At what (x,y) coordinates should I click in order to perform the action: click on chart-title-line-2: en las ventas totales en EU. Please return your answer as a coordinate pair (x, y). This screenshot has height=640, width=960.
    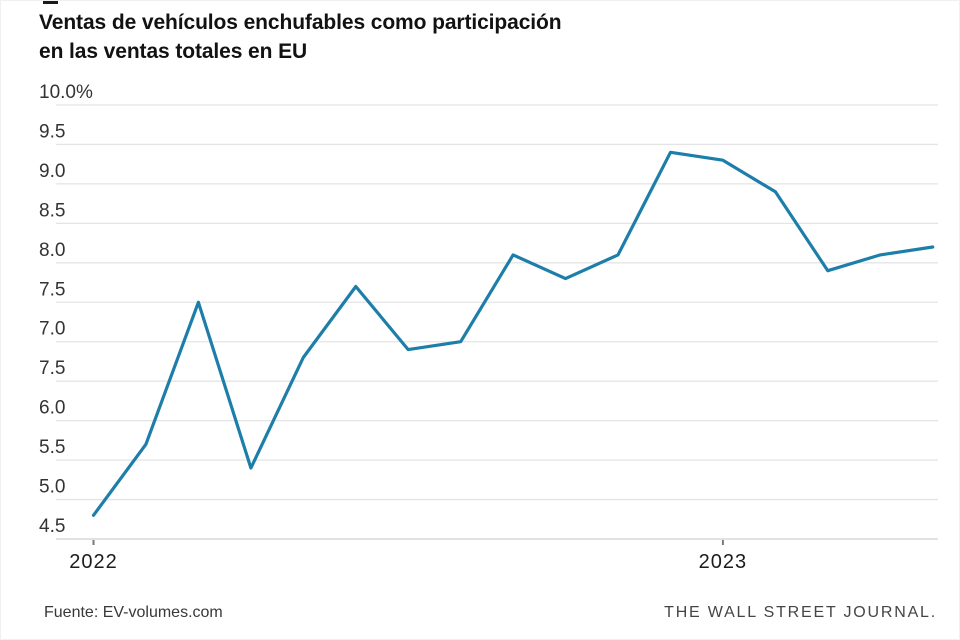
    Looking at the image, I should click on (173, 51).